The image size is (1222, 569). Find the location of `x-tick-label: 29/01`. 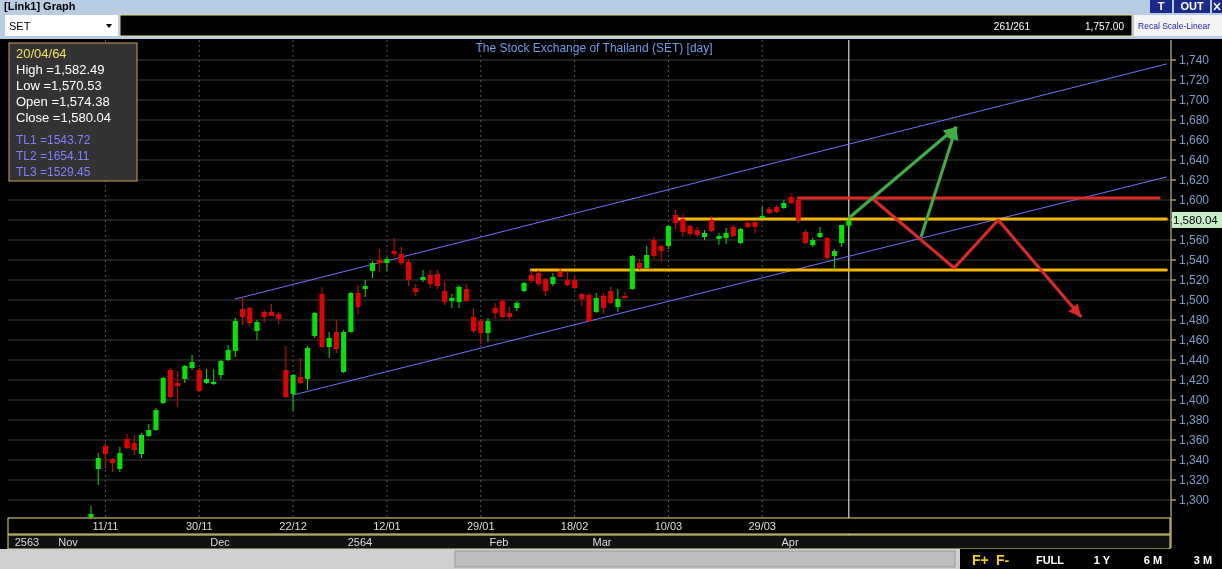

x-tick-label: 29/01 is located at coordinates (480, 526).